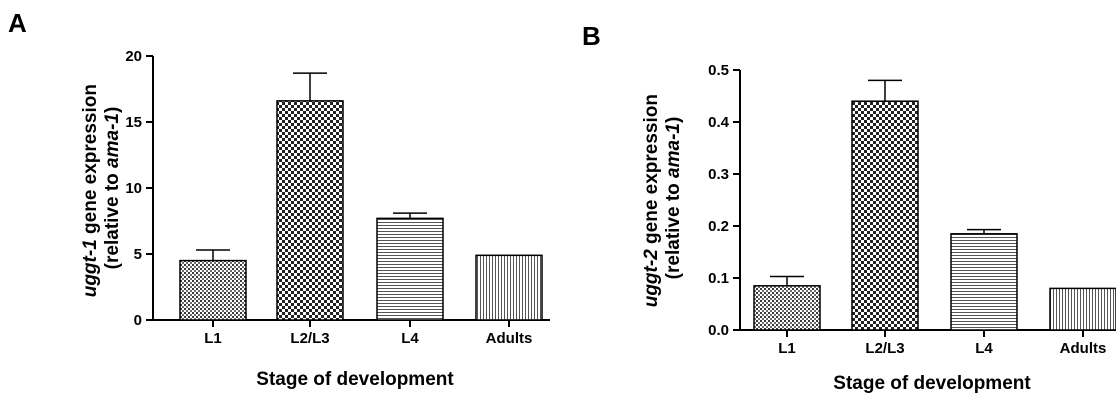  What do you see at coordinates (133, 122) in the screenshot?
I see `y-tick-label: 15` at bounding box center [133, 122].